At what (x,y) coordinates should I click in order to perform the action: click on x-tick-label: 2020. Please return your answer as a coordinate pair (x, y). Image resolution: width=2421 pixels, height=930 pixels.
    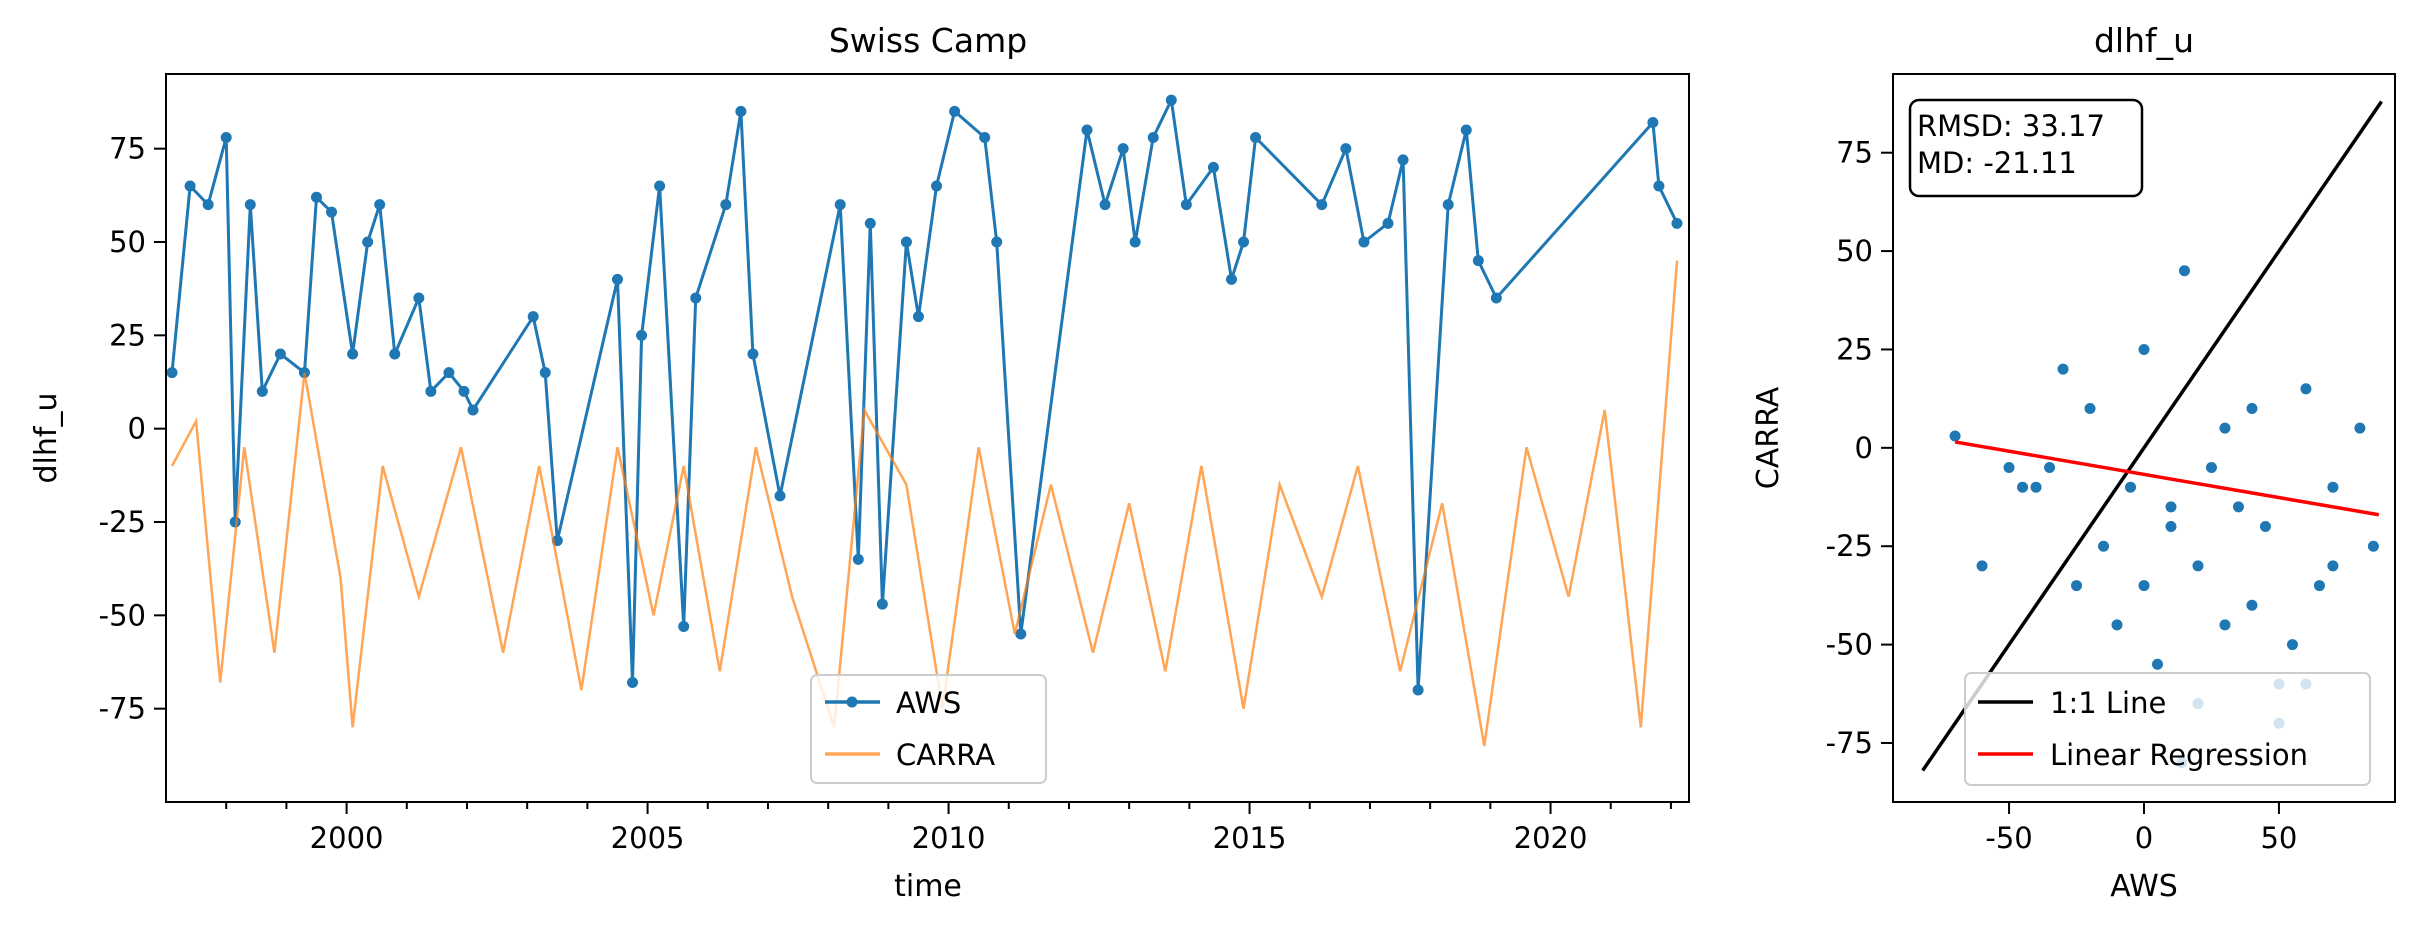
    Looking at the image, I should click on (1551, 838).